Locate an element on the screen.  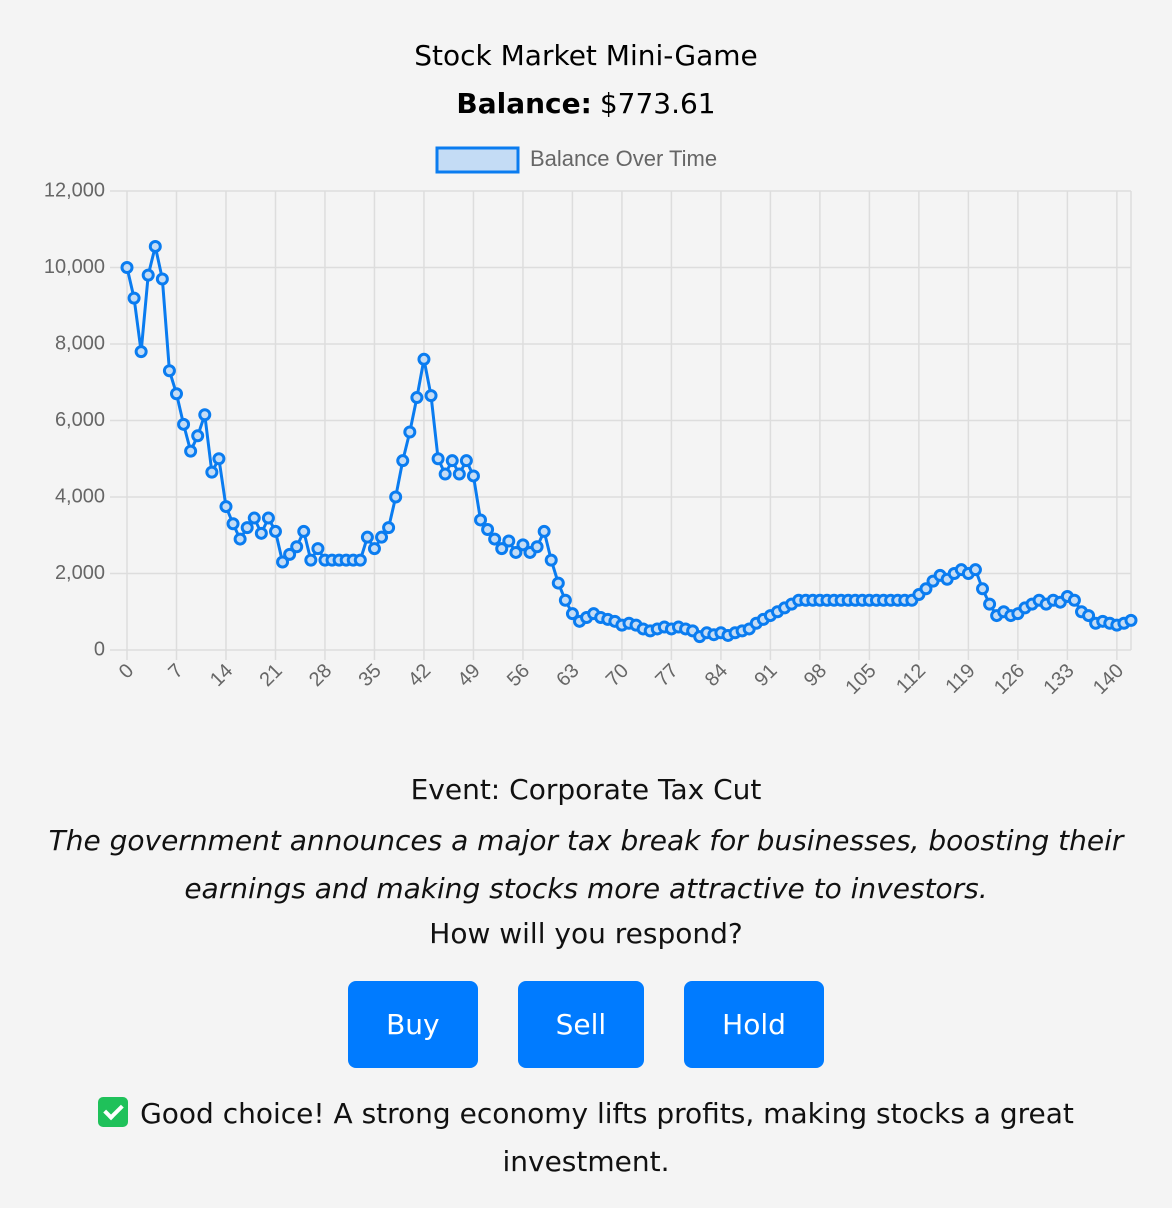
x-tick-label: 7 is located at coordinates (175, 671).